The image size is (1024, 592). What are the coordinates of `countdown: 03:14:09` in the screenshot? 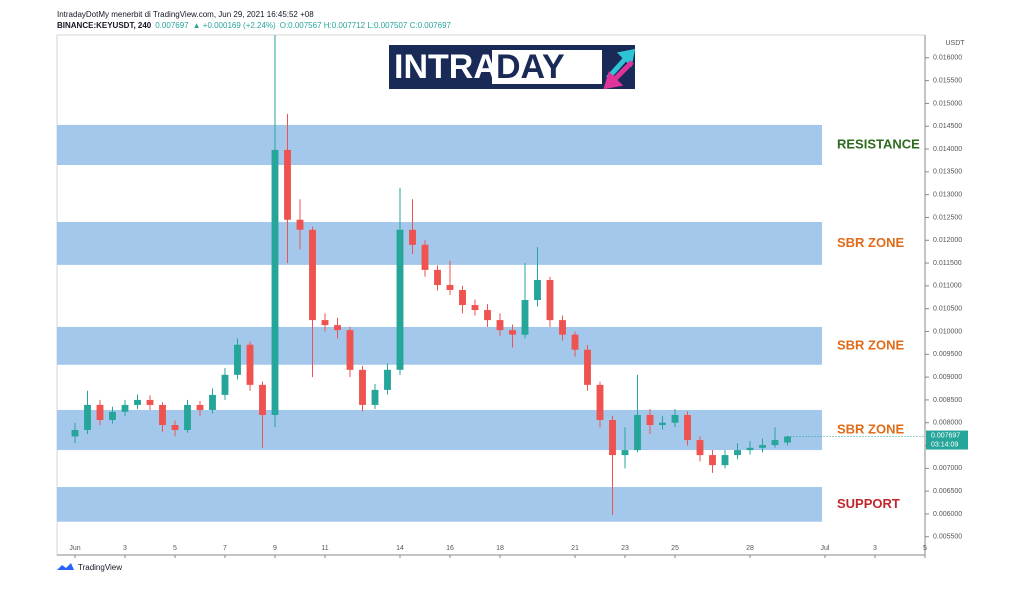 It's located at (944, 444).